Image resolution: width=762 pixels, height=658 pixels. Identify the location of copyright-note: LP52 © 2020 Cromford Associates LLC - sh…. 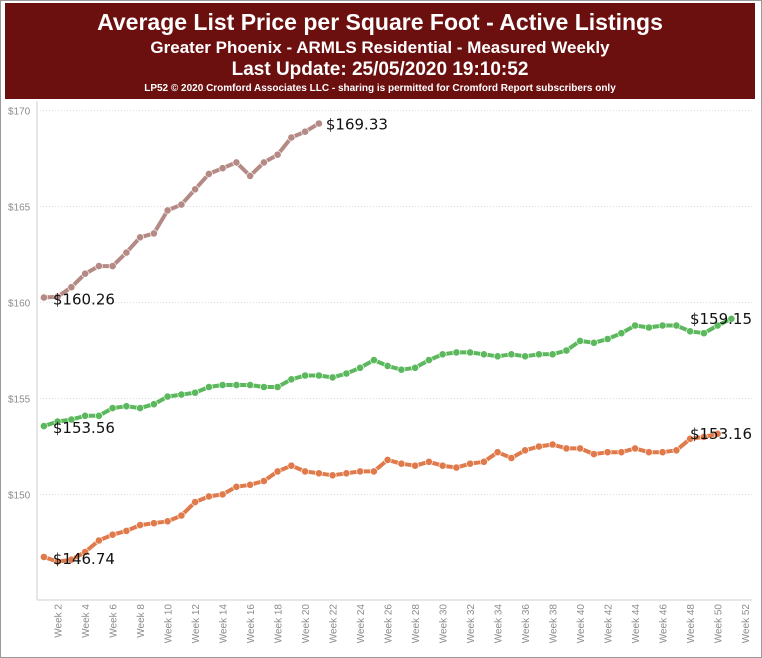
(380, 88).